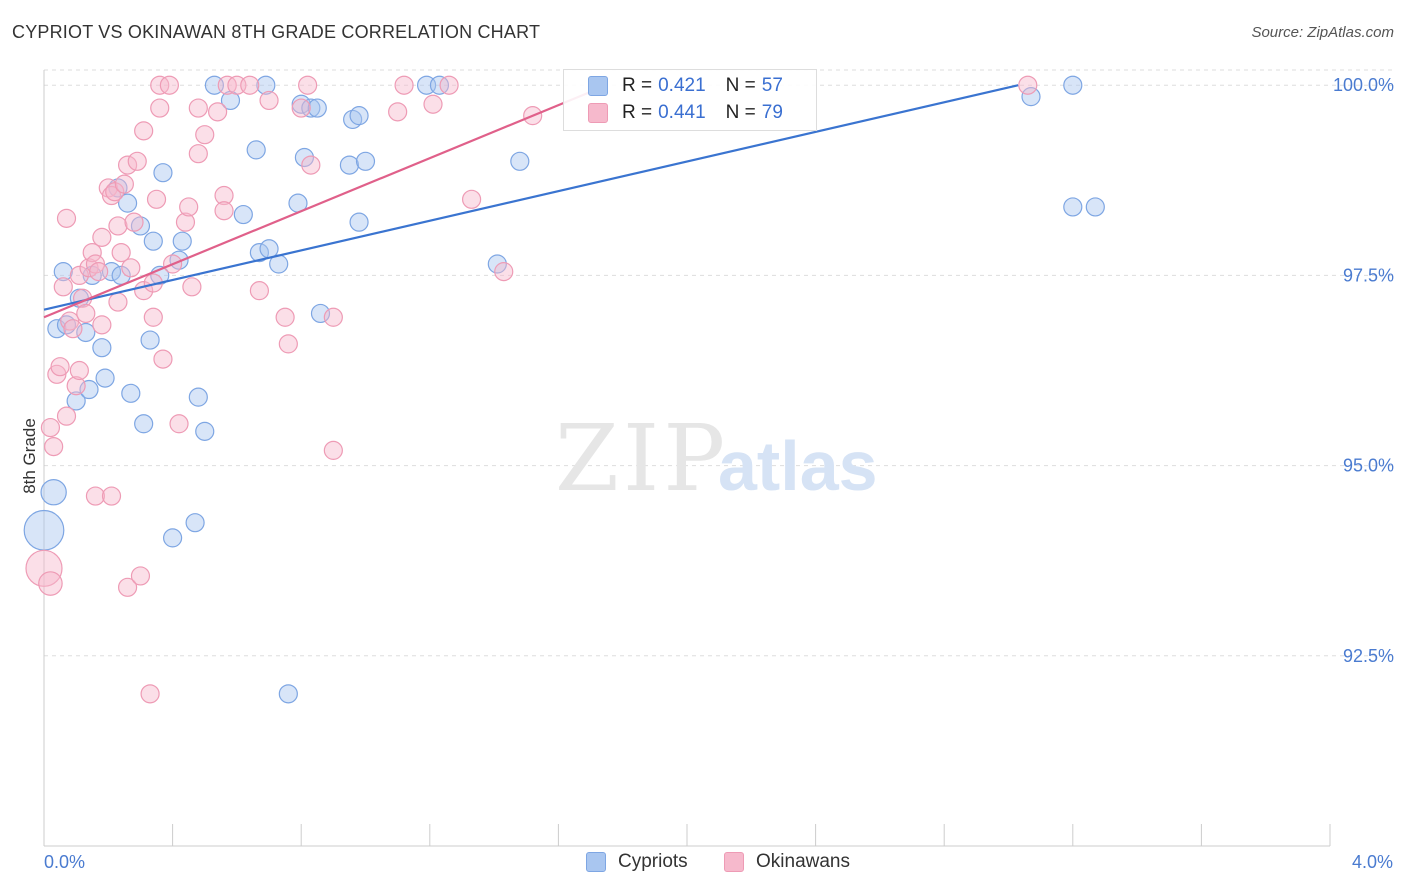  I want to click on legend-row-okinawans: R = 0.441 N = 79, so click(685, 113).